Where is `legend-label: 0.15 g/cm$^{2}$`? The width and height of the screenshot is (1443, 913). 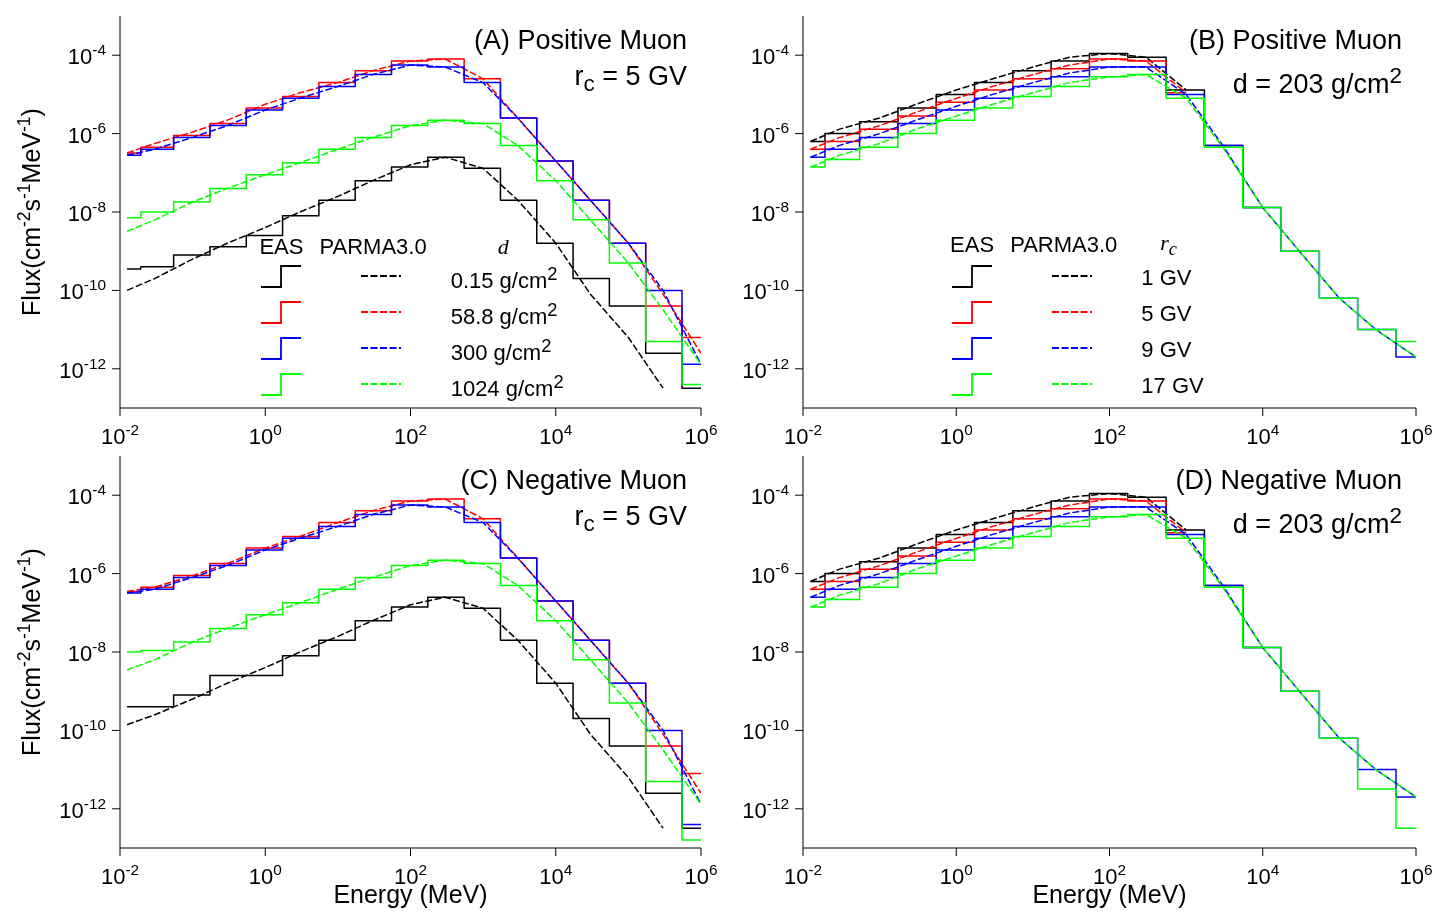 legend-label: 0.15 g/cm$^{2}$ is located at coordinates (504, 277).